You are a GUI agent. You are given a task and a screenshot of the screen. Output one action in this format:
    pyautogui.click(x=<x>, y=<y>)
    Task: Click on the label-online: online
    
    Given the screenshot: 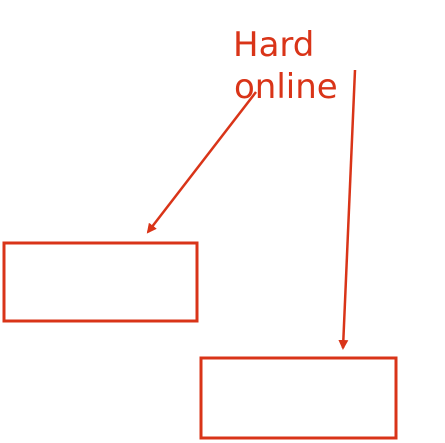 What is the action you would take?
    pyautogui.click(x=286, y=87)
    